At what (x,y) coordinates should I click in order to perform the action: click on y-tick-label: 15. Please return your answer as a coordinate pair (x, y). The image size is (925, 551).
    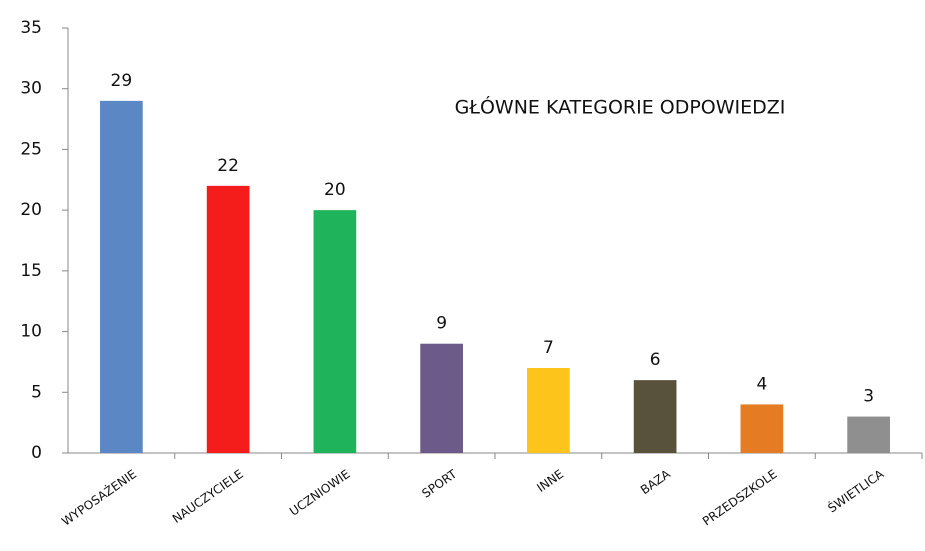
    Looking at the image, I should click on (31, 271).